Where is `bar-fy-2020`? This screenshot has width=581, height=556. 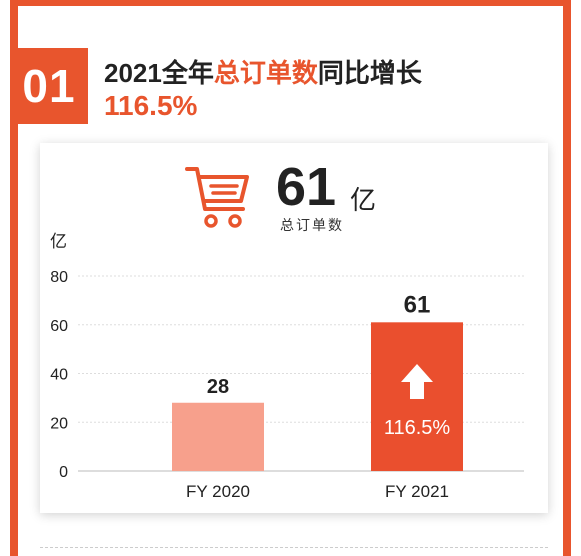
bar-fy-2020 is located at coordinates (218, 436).